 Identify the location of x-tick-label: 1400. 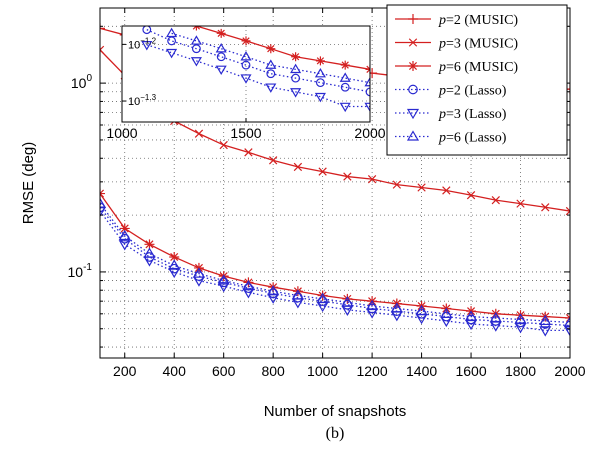
(421, 371).